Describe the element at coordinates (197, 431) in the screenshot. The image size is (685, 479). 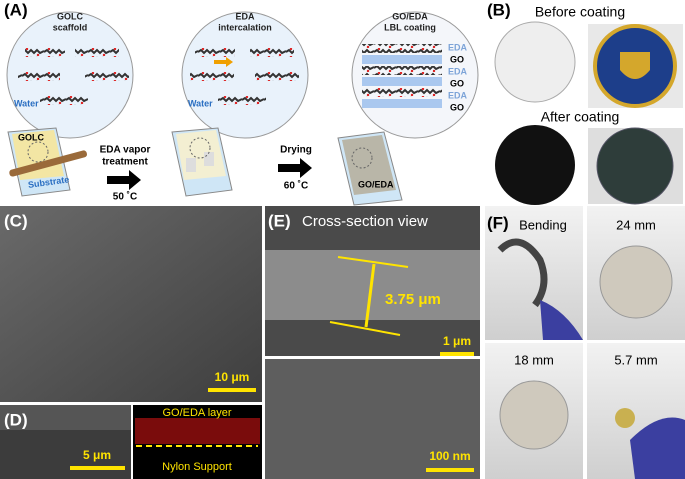
I see `red-layer` at that location.